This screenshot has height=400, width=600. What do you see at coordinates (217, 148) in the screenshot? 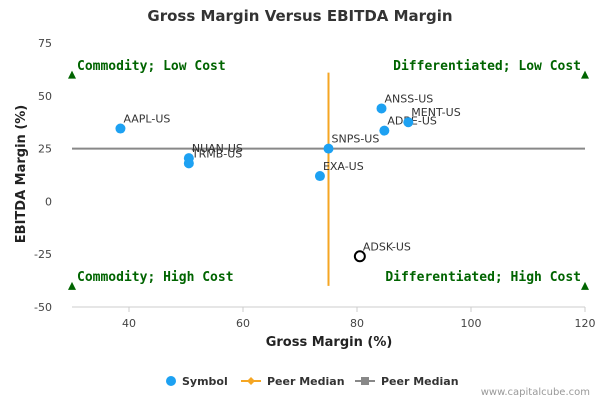
I see `data-point-label: NUAN-US` at bounding box center [217, 148].